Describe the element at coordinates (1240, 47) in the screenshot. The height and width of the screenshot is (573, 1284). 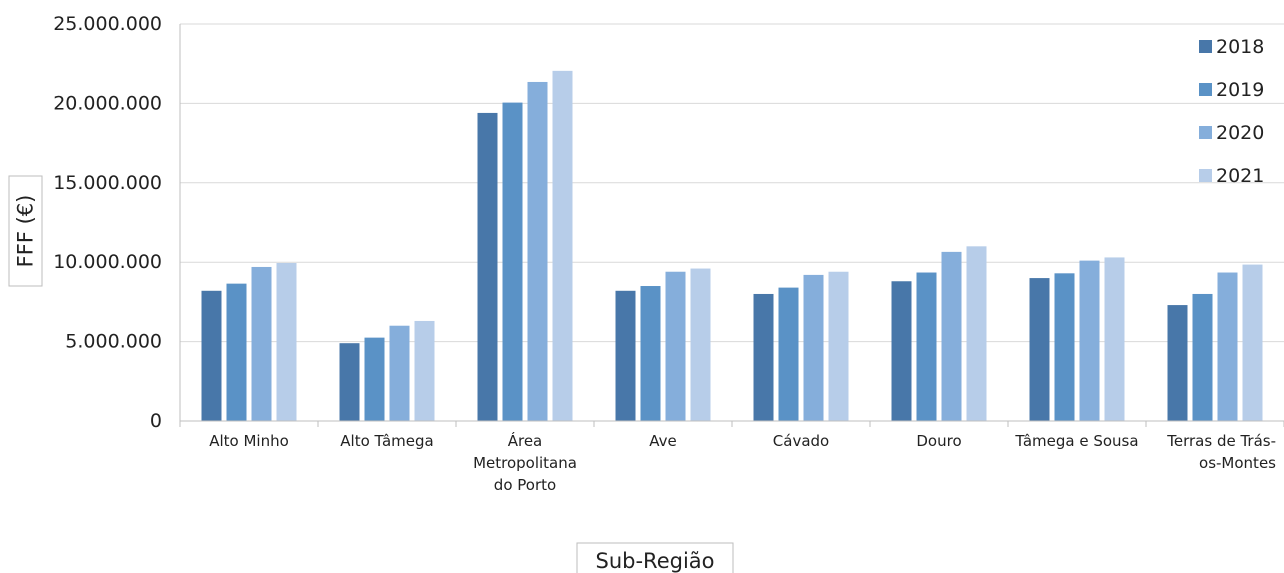
I see `legend-label-2018: 2018` at that location.